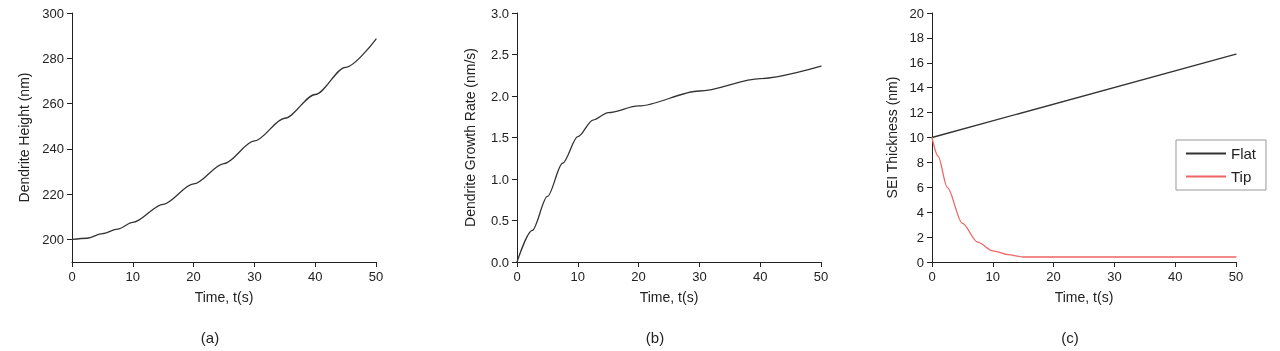 This screenshot has height=351, width=1280. I want to click on text: (c), so click(1070, 337).